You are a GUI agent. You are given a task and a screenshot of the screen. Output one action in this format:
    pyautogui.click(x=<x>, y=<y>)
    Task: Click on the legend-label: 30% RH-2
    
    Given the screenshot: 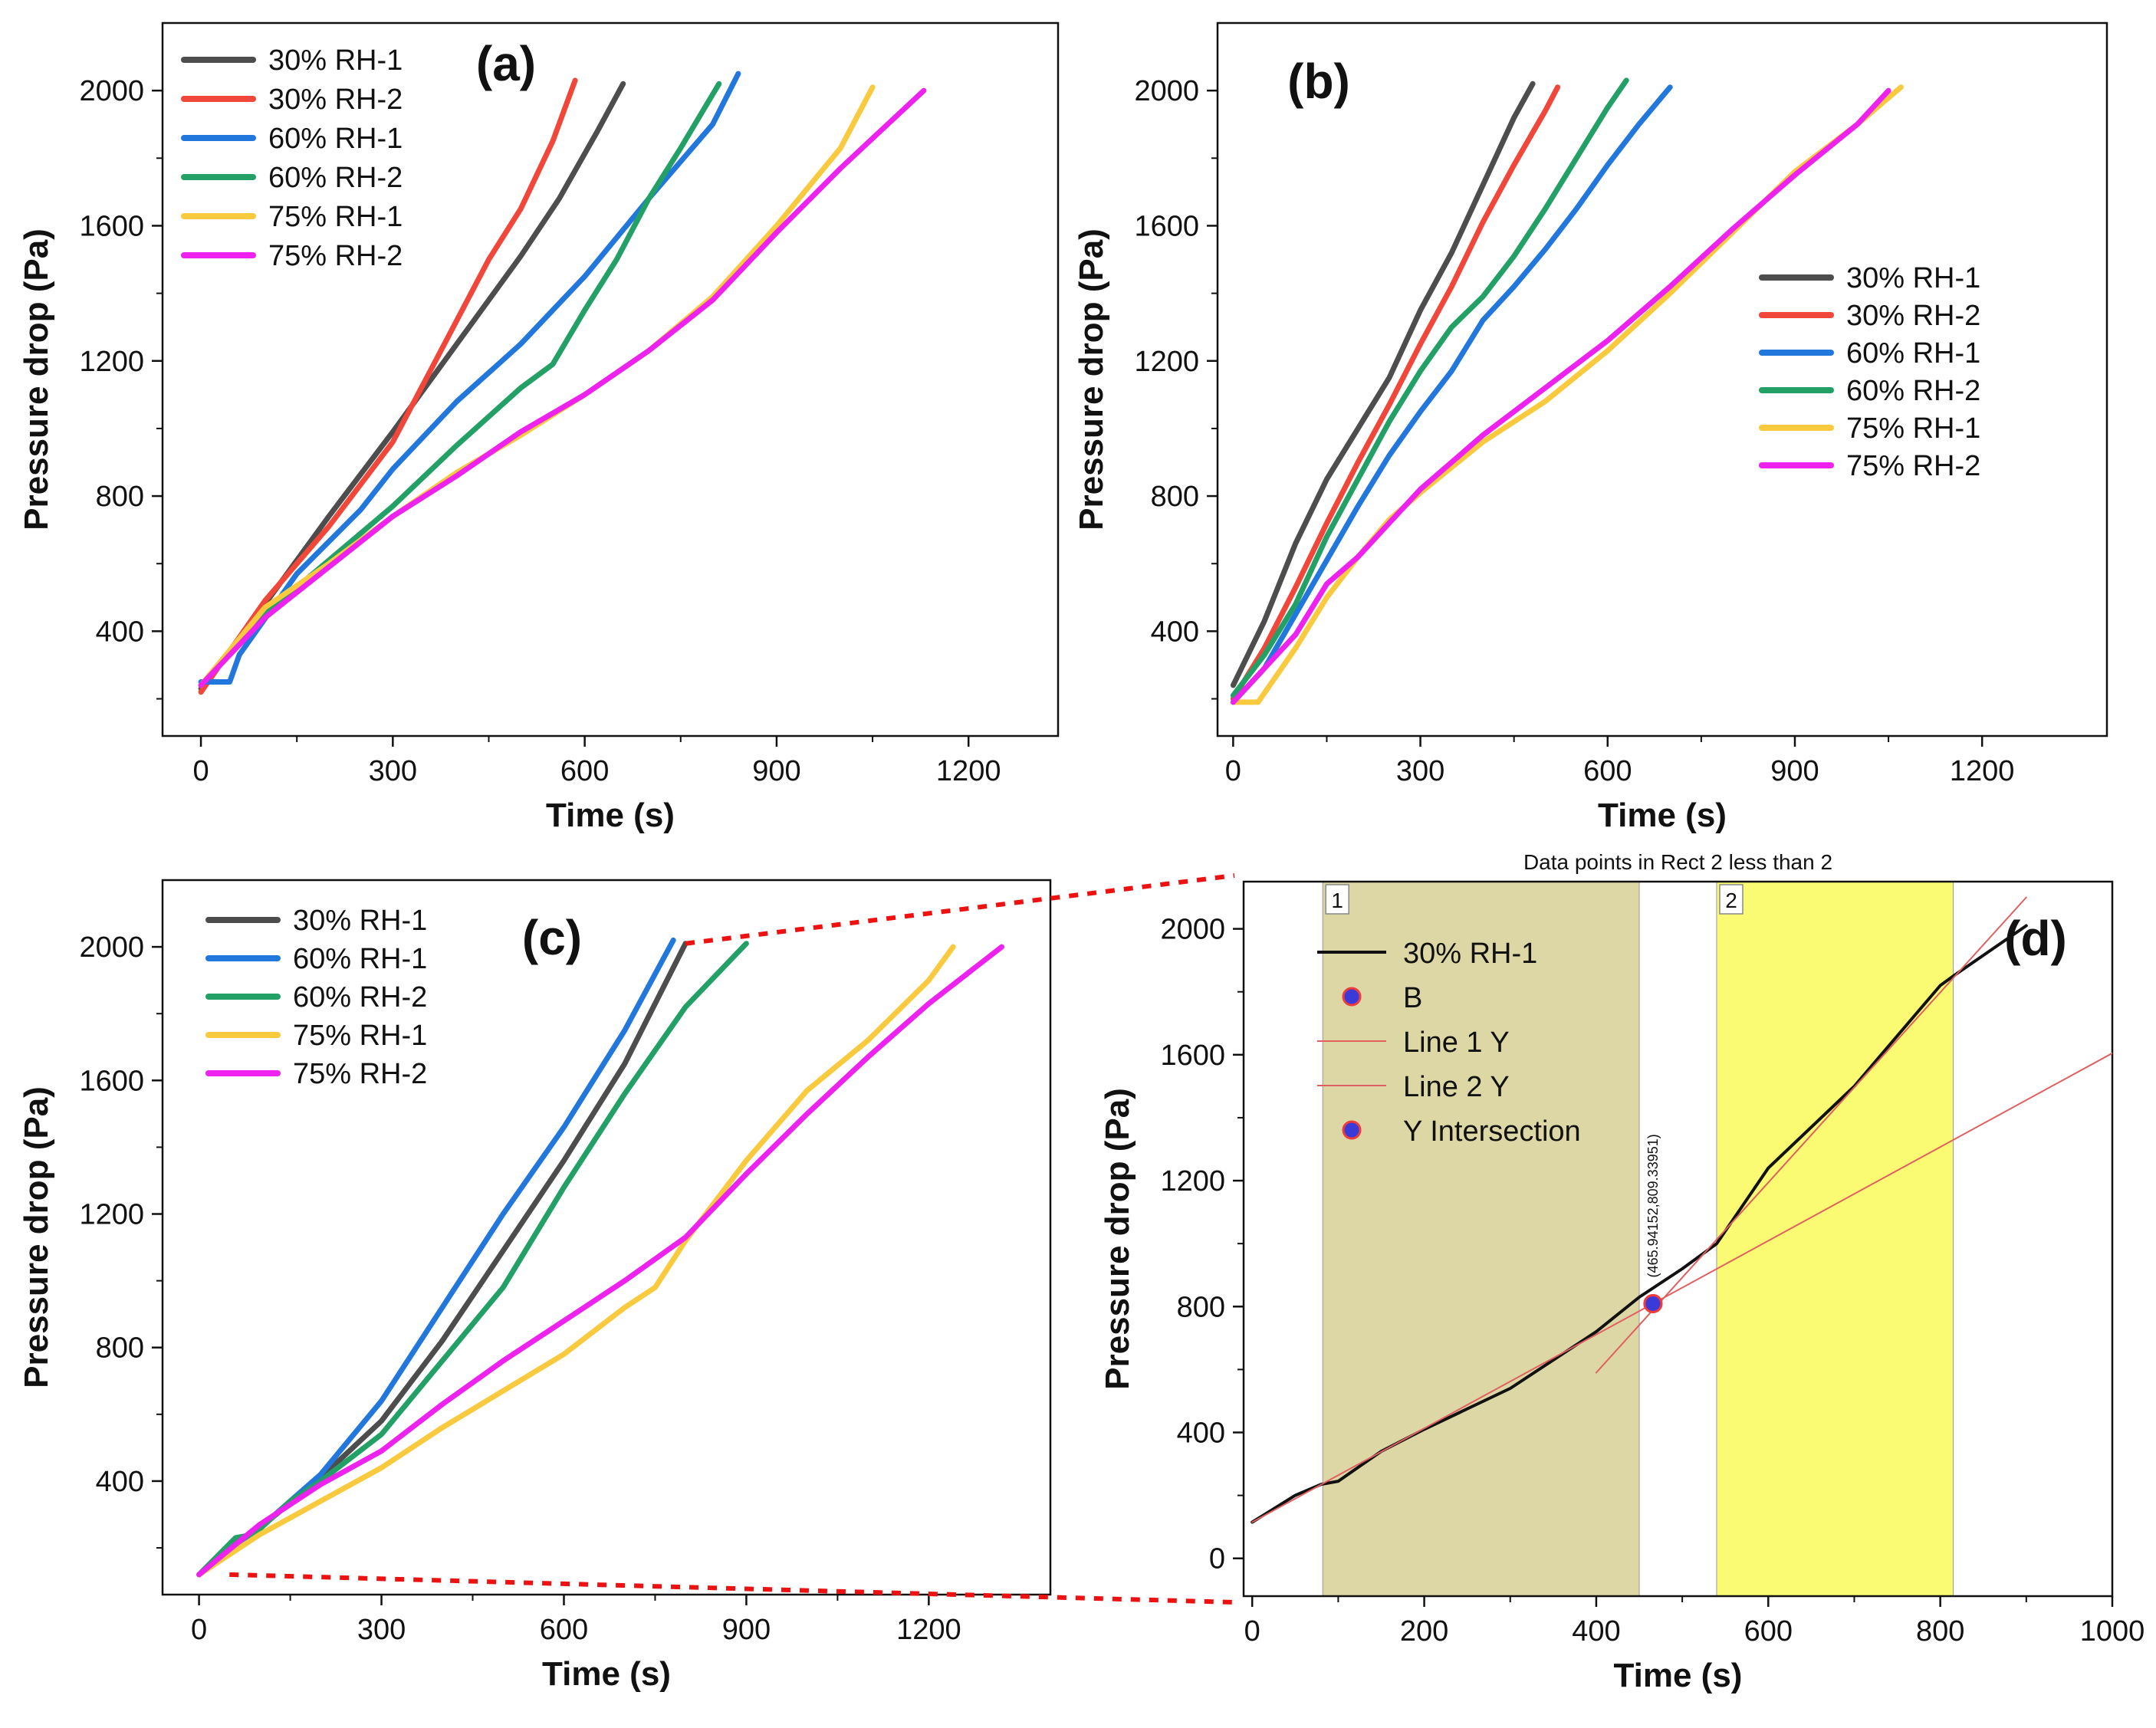 What is the action you would take?
    pyautogui.click(x=1913, y=316)
    